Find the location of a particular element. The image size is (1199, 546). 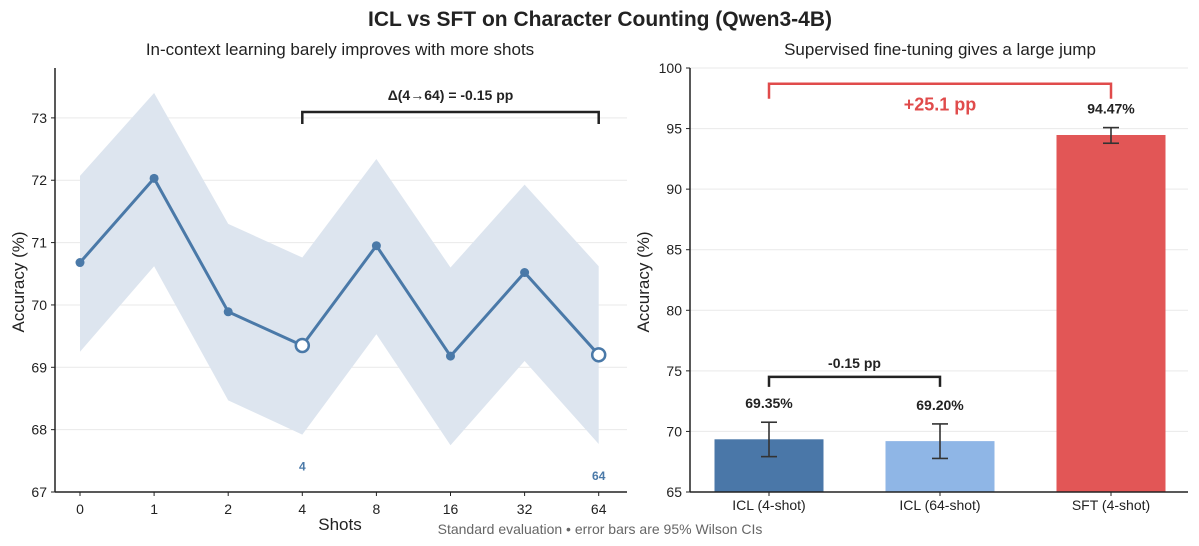

line-series is located at coordinates (339, 267).